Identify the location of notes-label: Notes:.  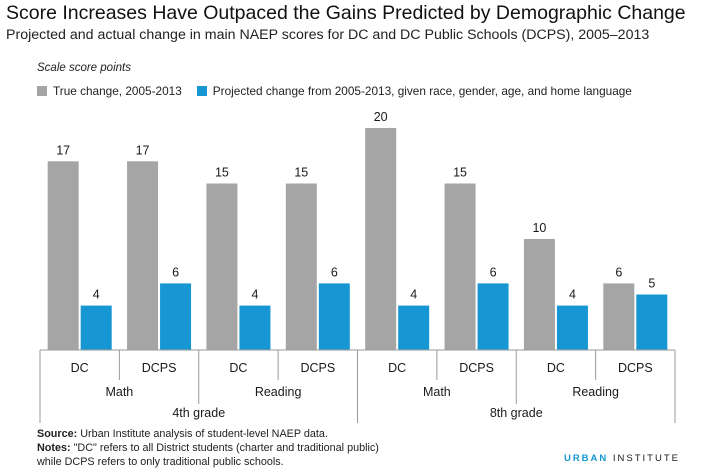
(54, 447).